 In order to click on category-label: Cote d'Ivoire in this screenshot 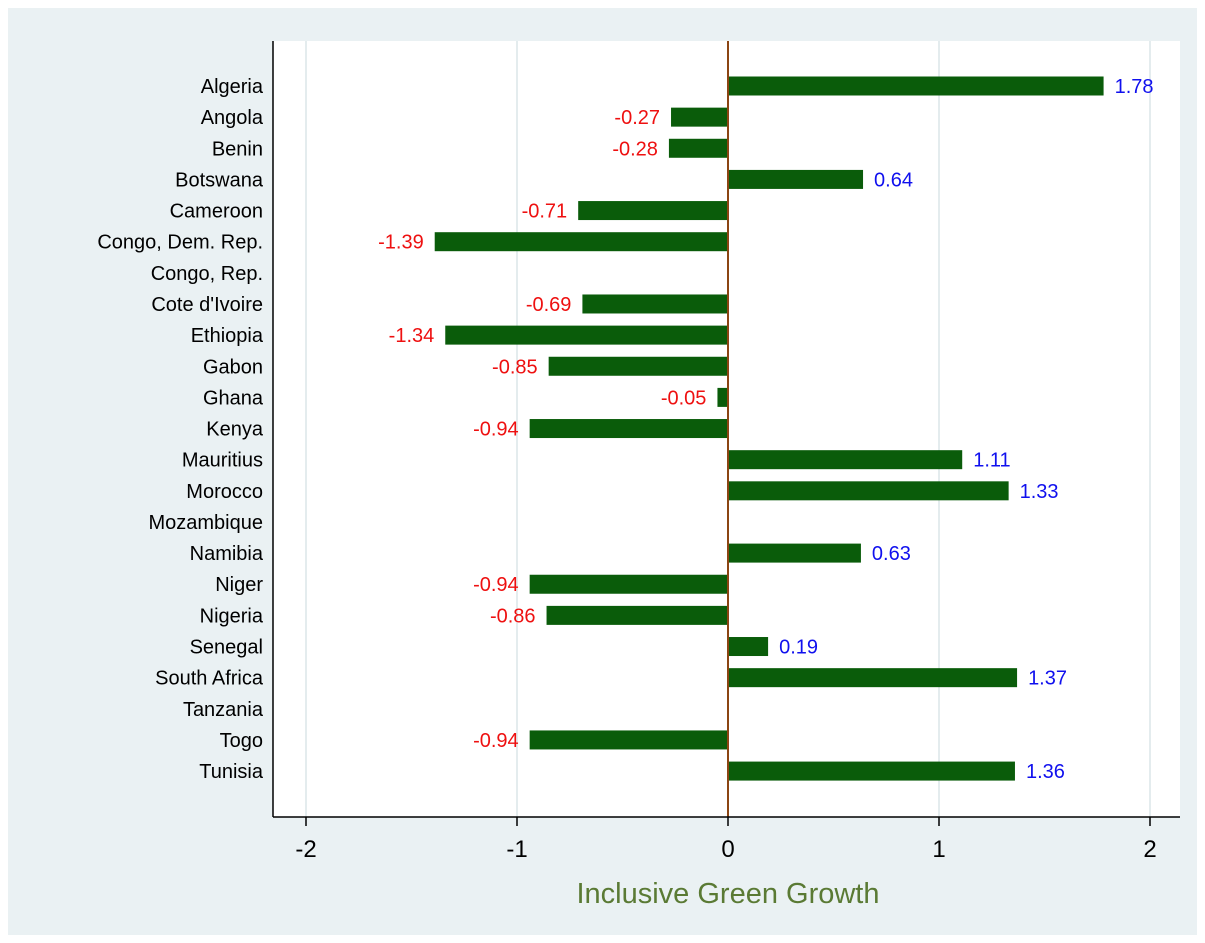, I will do `click(207, 305)`.